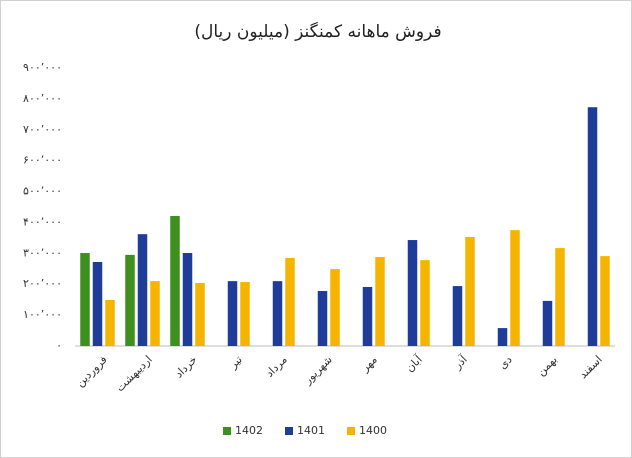 Image resolution: width=632 pixels, height=458 pixels. Describe the element at coordinates (317, 31) in the screenshot. I see `chart-title: فروش ماهانه کمنگنز (میلیون ریال)` at that location.